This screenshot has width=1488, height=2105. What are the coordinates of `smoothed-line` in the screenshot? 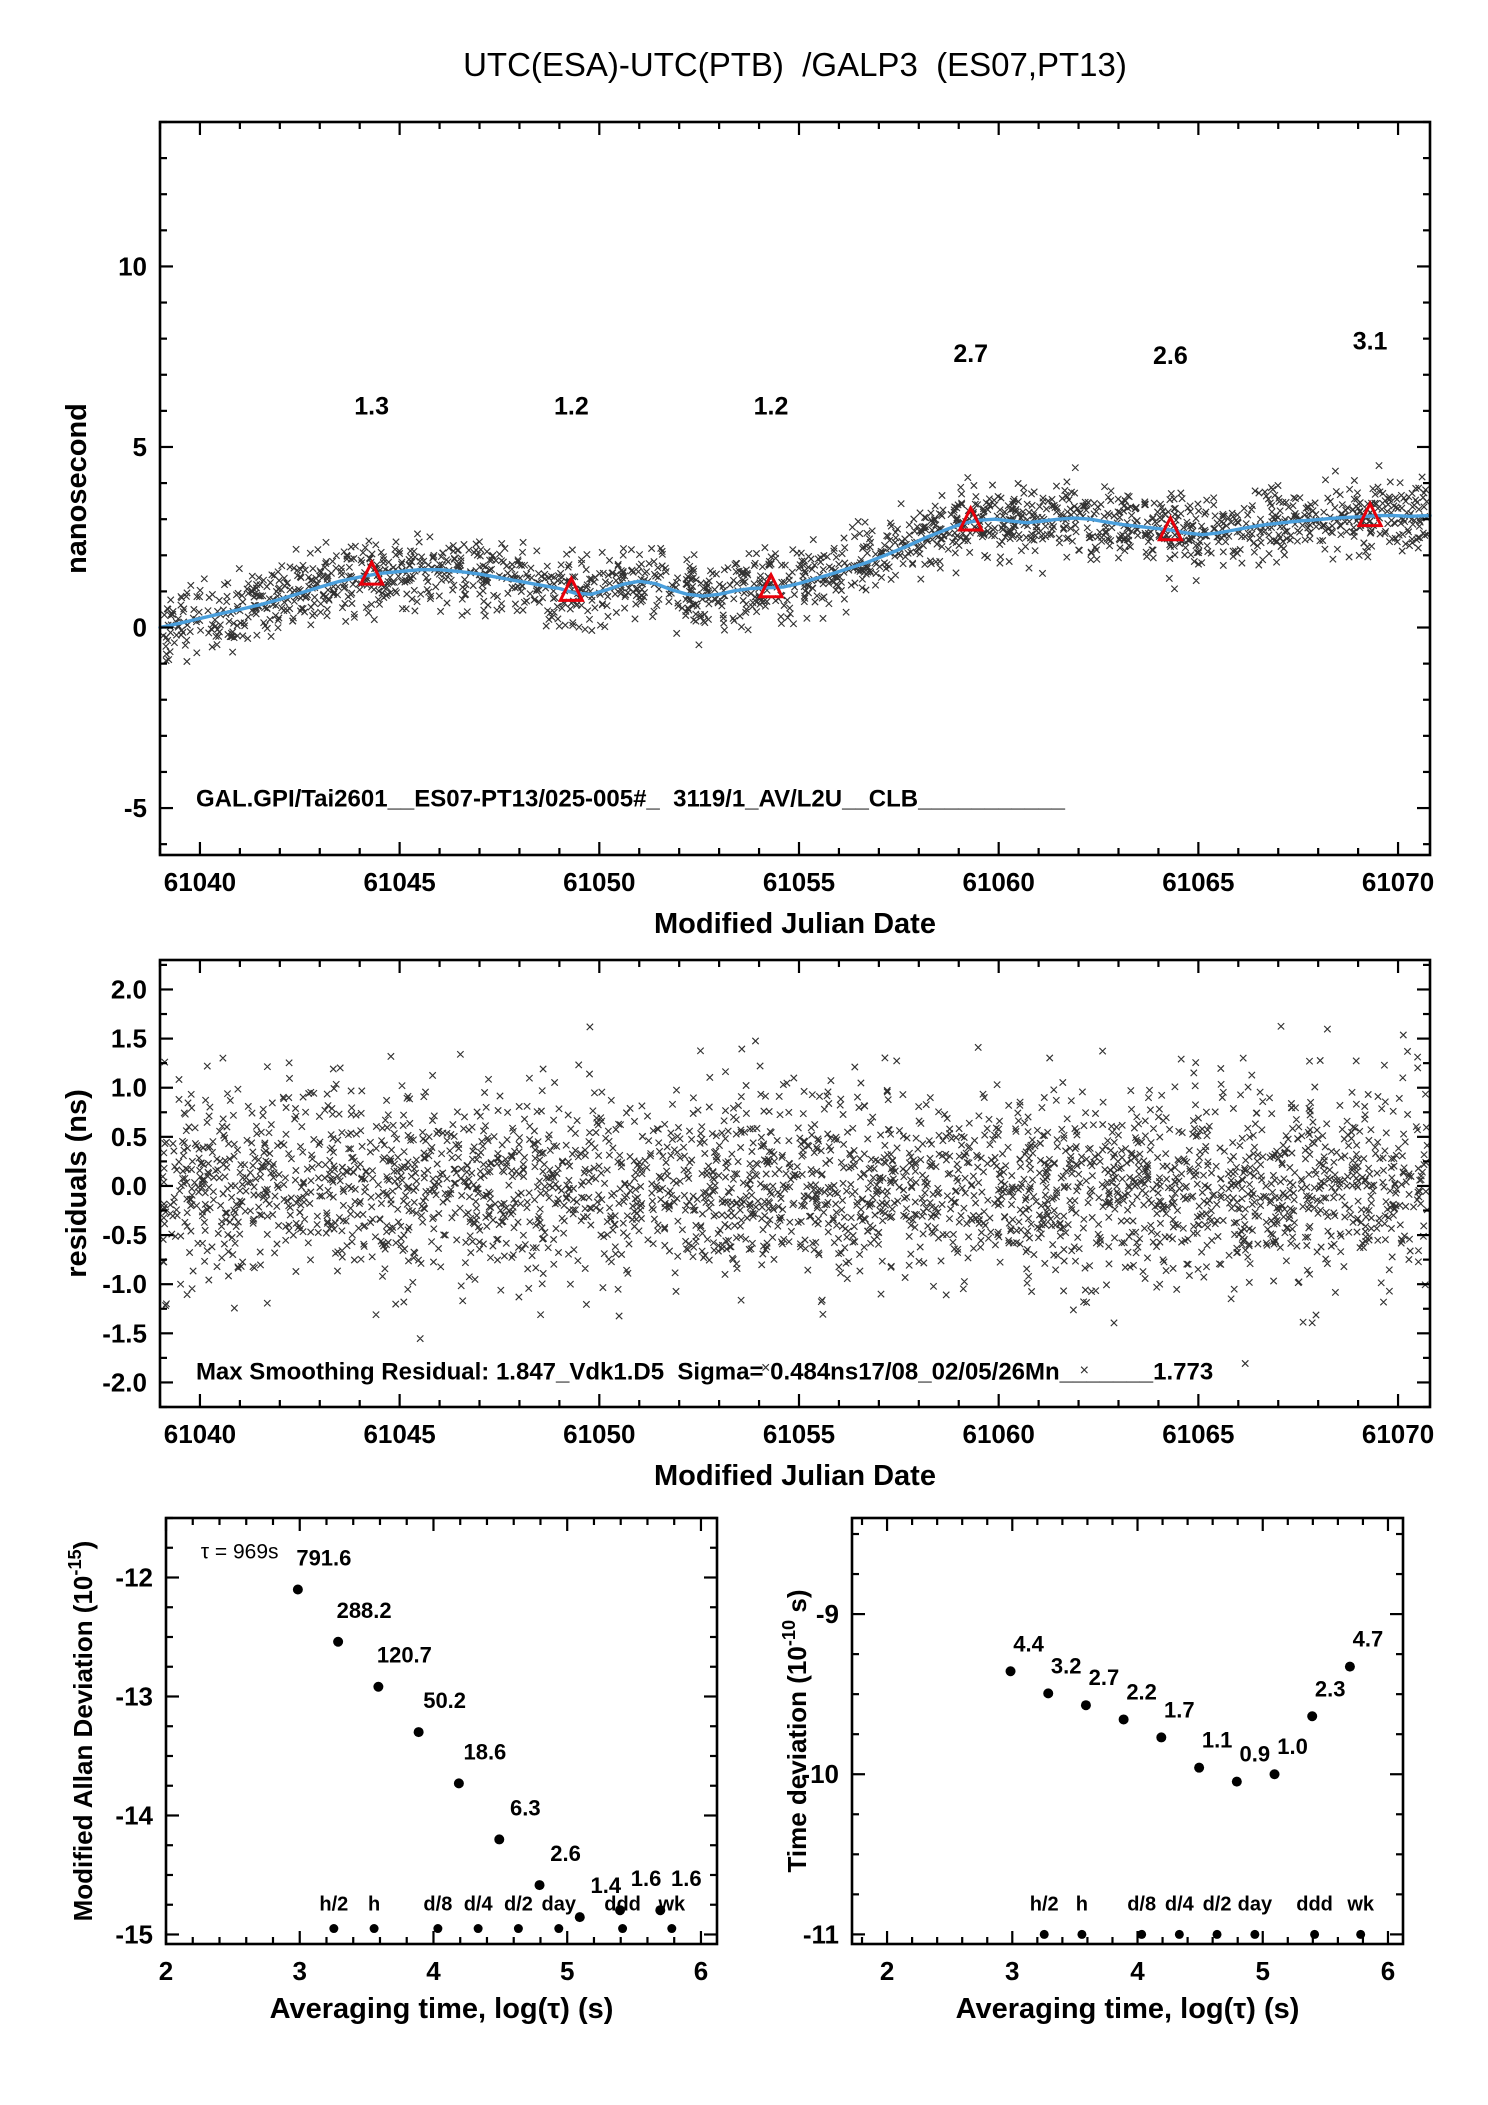 It's located at (795, 571).